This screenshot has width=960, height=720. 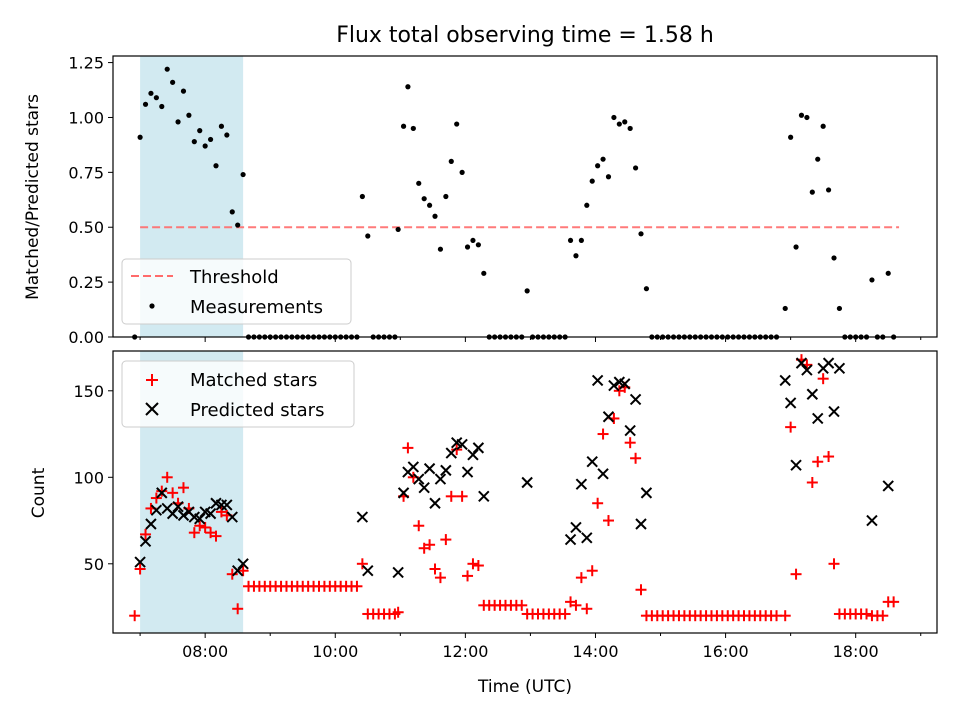 I want to click on top-y-axis: 0.00 0.25 0.50 0.75 1.00 1.25, so click(x=90, y=200).